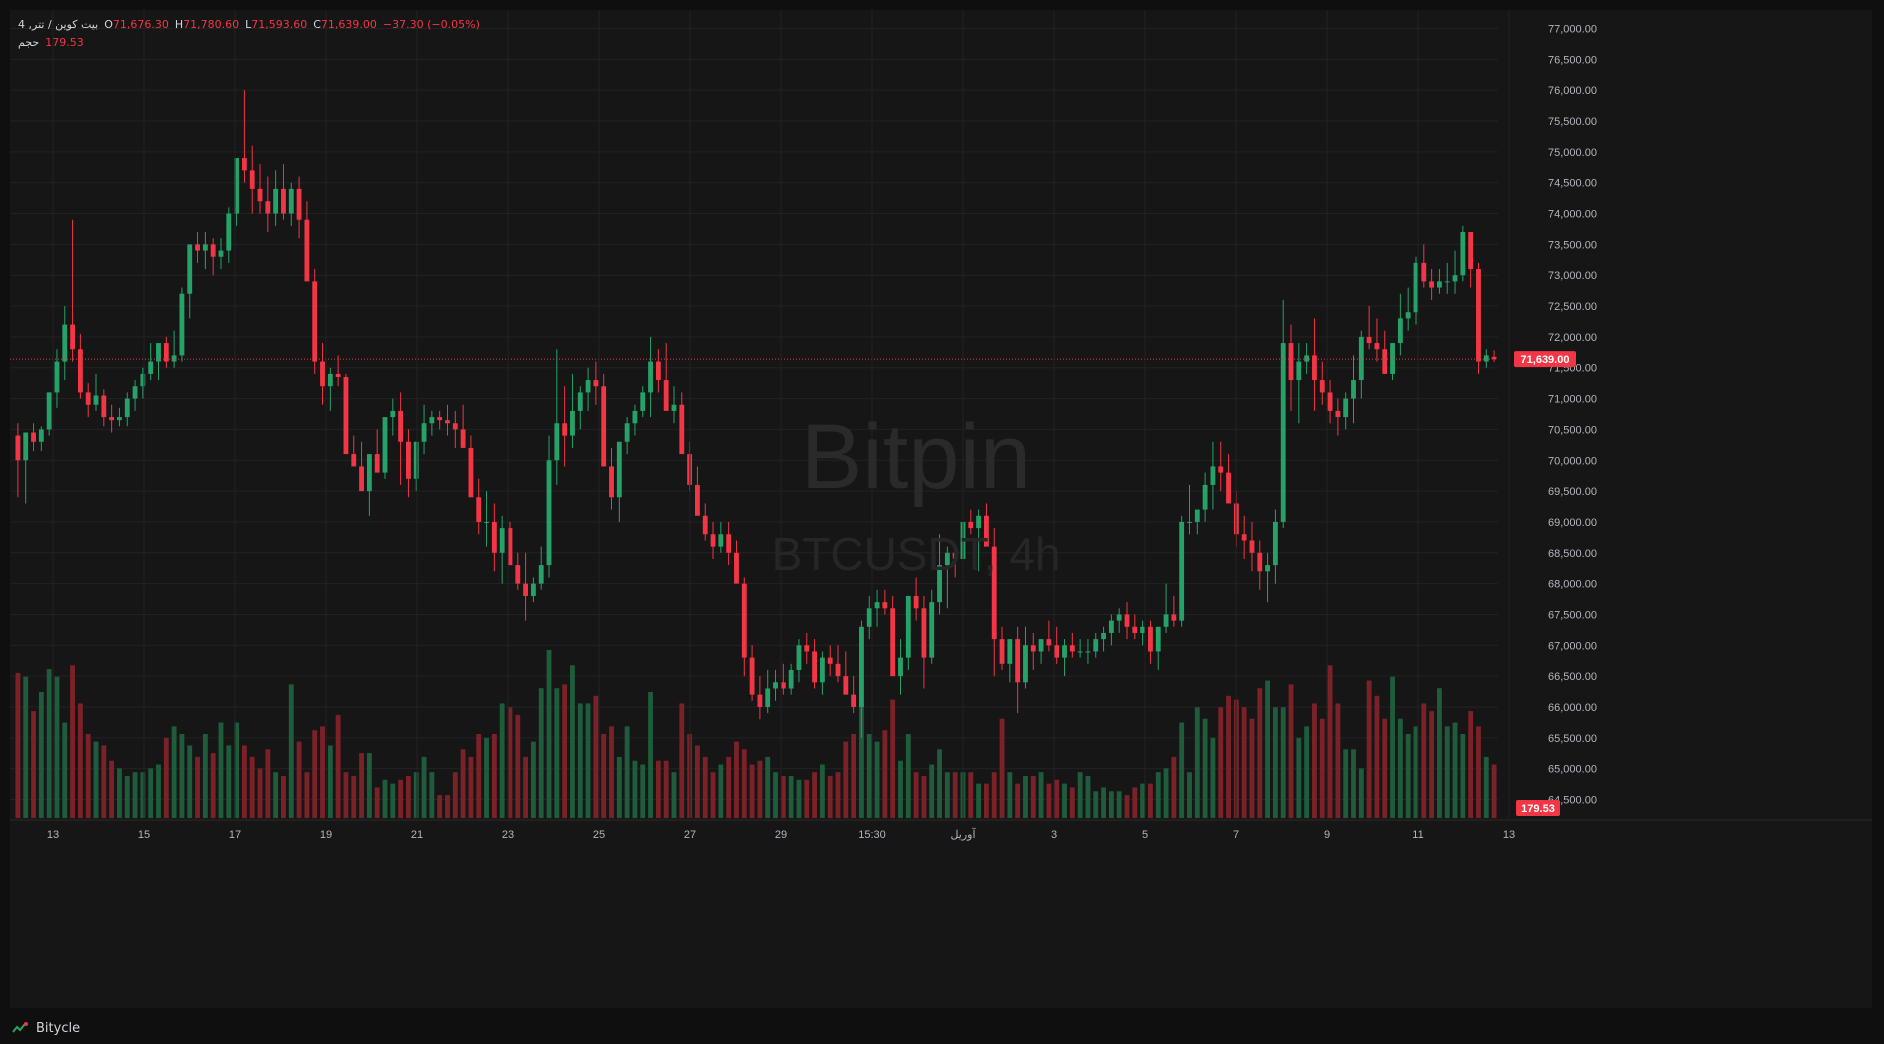 Image resolution: width=1884 pixels, height=1044 pixels. Describe the element at coordinates (1572, 677) in the screenshot. I see `price-tick-label: 66,500.00` at that location.